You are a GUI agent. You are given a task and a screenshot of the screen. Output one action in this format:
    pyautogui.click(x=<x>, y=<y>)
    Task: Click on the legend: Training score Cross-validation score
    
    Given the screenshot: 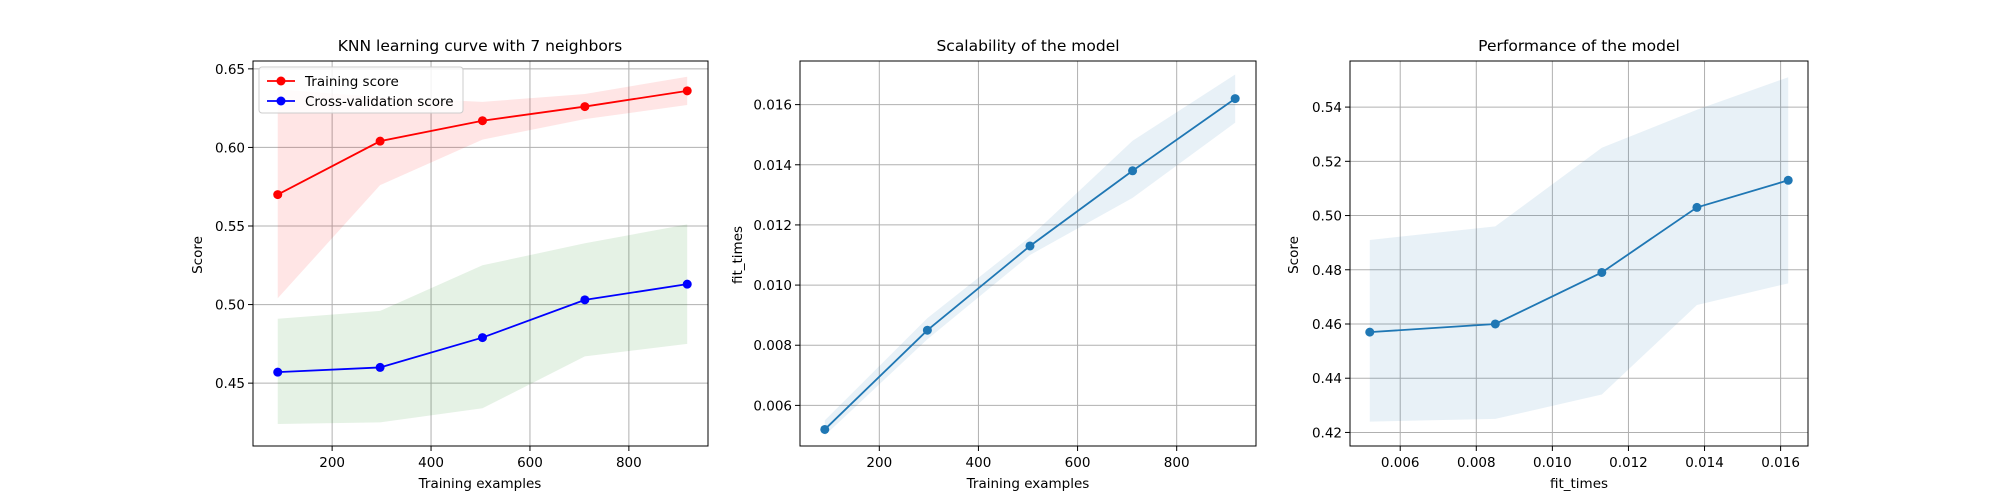 What is the action you would take?
    pyautogui.click(x=361, y=90)
    